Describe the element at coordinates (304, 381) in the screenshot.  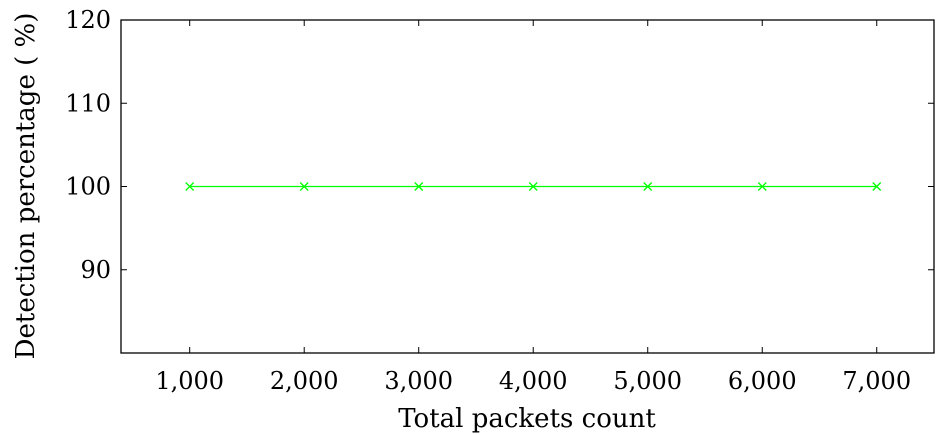
I see `x-tick-label: 2,000` at that location.